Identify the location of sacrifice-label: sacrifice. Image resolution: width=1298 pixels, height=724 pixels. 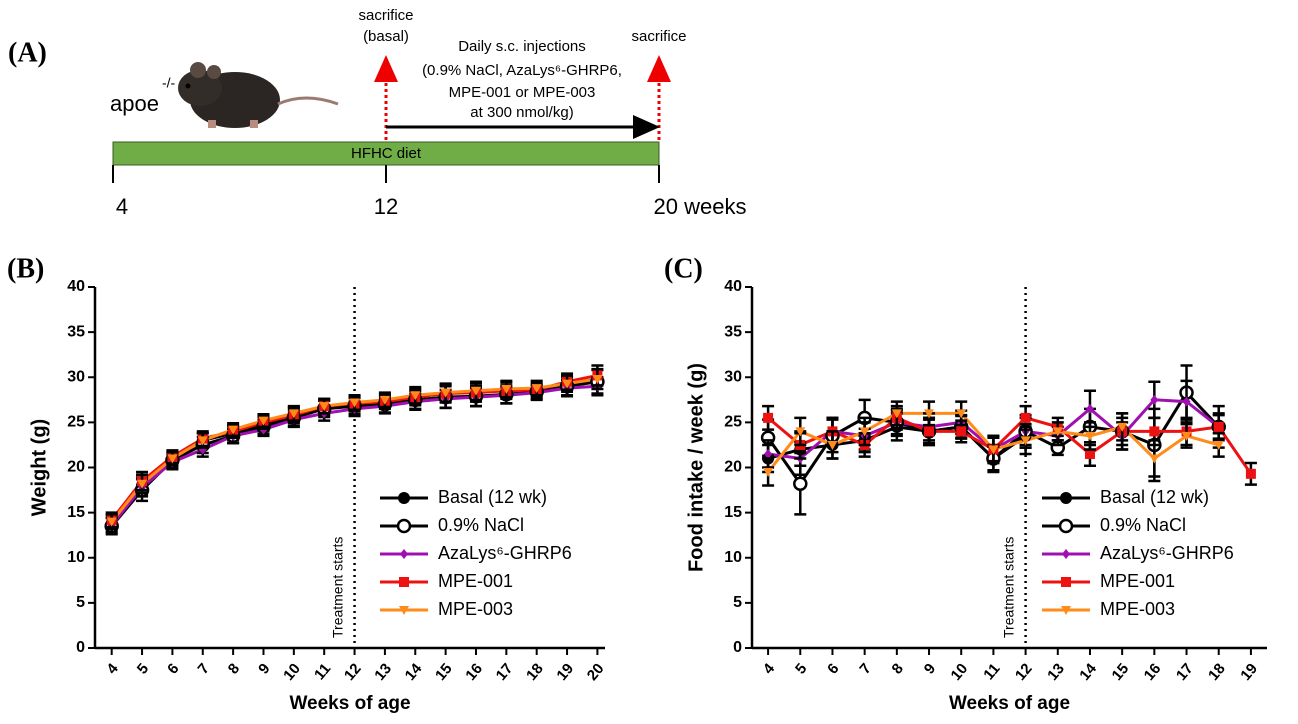
(385, 15).